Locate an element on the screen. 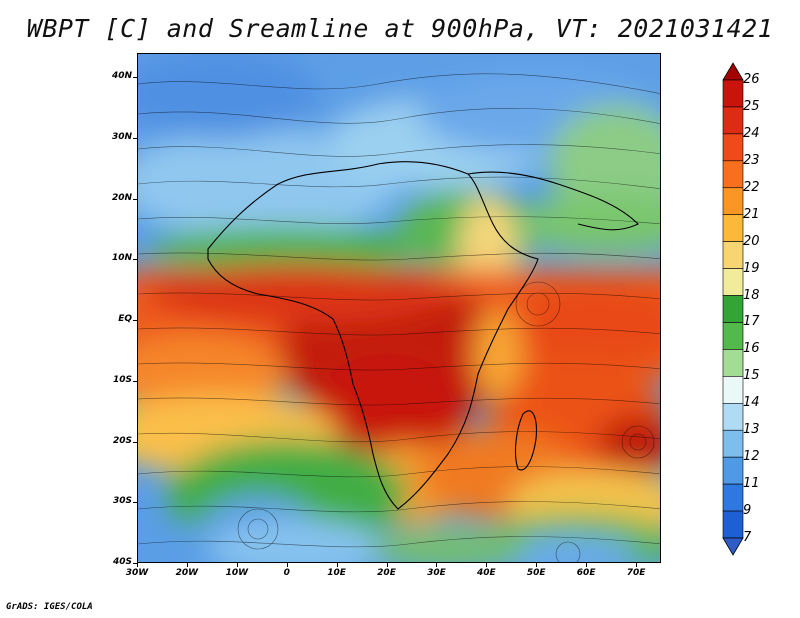 This screenshot has height=618, width=800. lon-tick-label: 10W is located at coordinates (237, 573).